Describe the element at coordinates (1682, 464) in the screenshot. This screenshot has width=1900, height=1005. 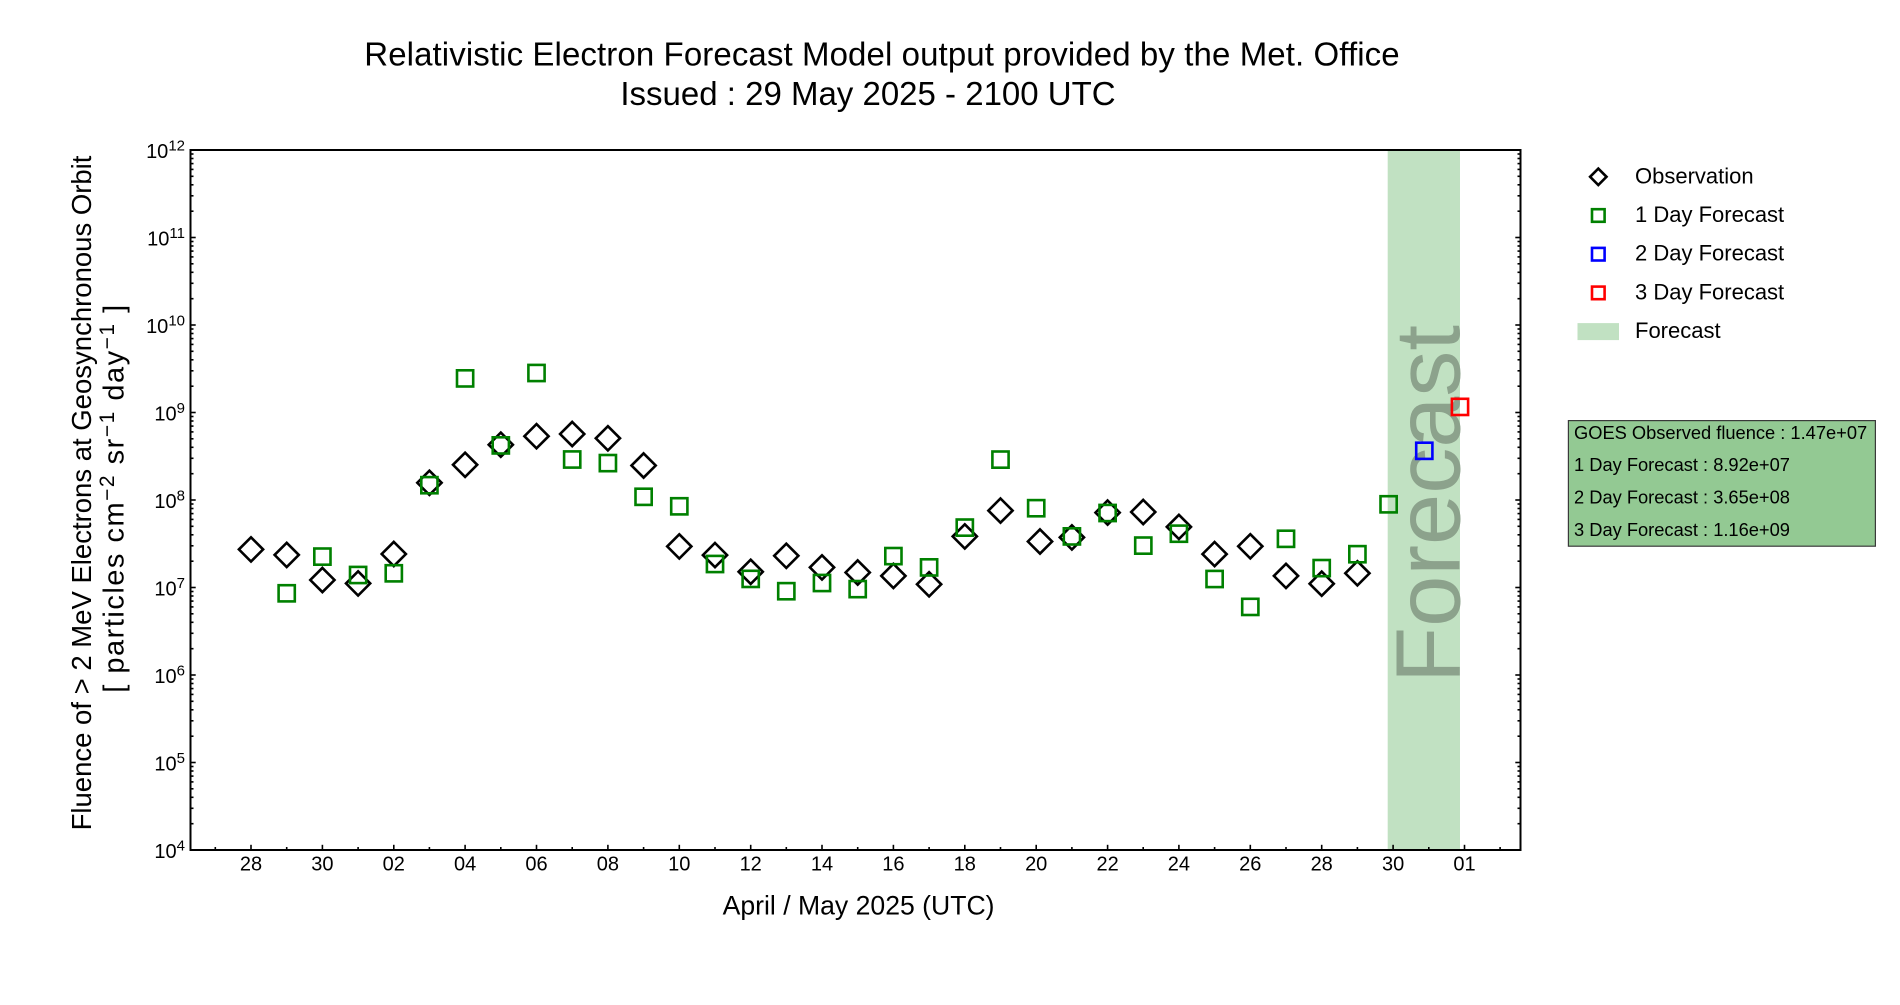
I see `svg-text: 1 Day Forecast : 8.92e+07` at that location.